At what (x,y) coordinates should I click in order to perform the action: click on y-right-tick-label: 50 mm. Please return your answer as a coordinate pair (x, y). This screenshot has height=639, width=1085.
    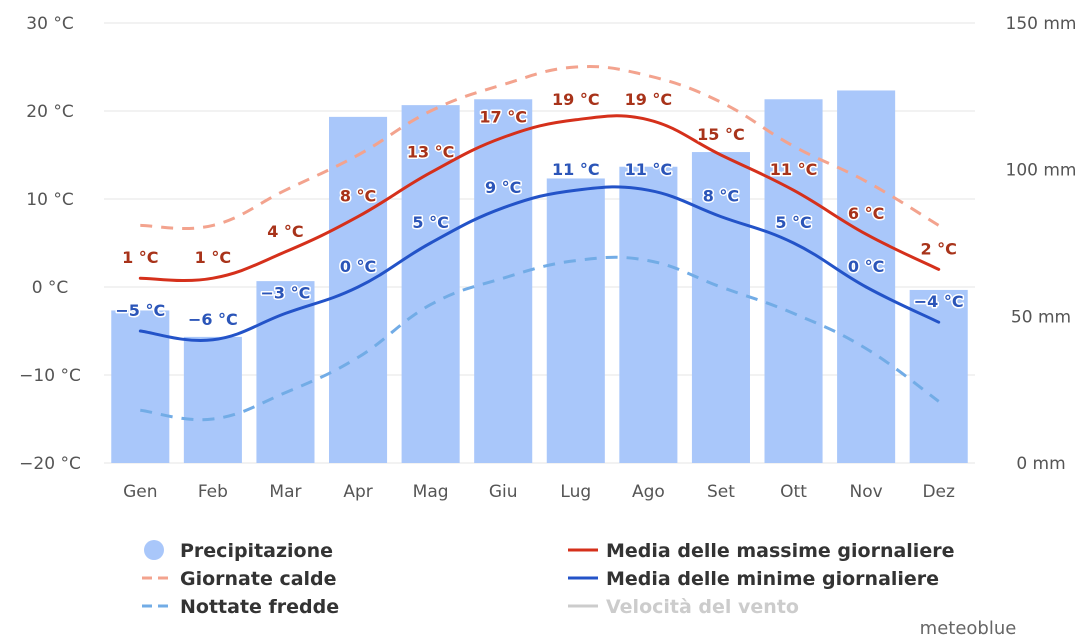
    Looking at the image, I should click on (1041, 317).